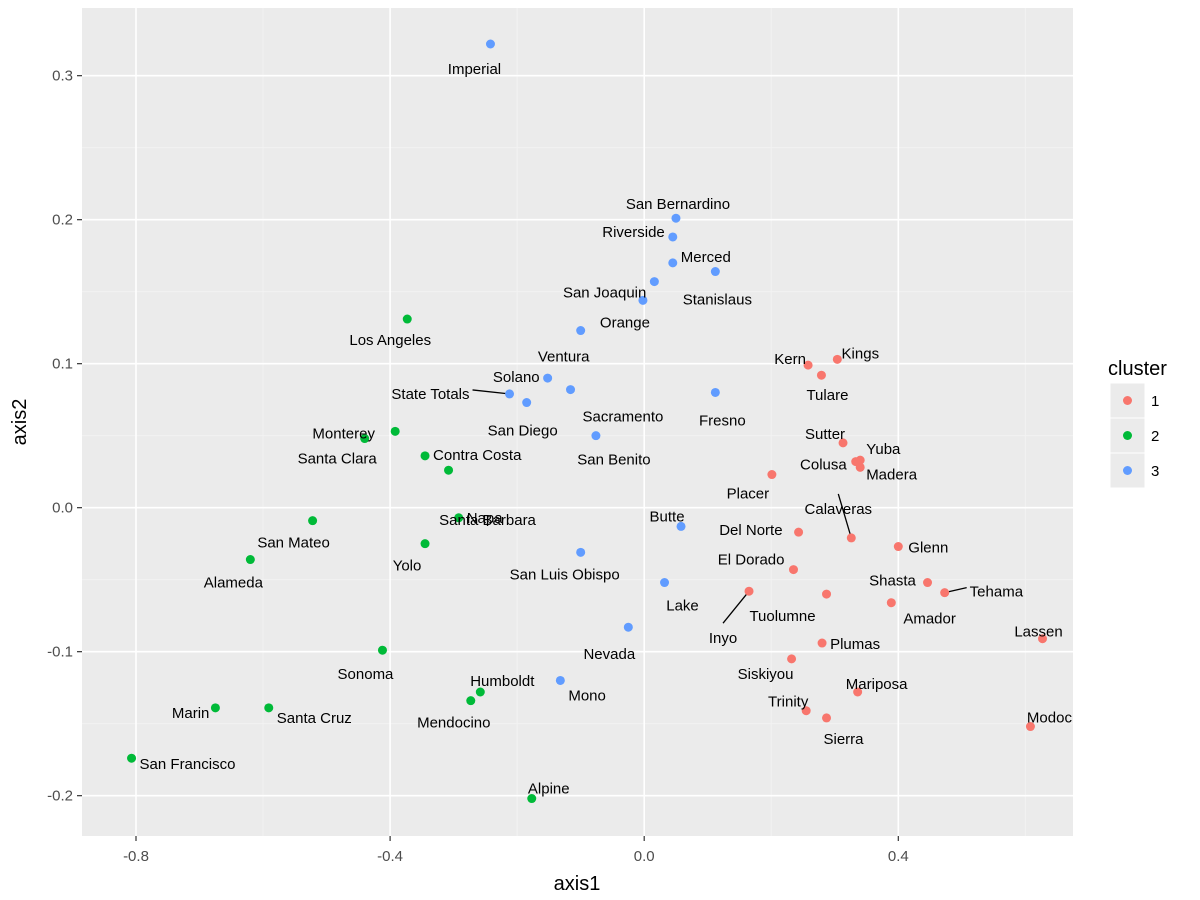 Image resolution: width=1200 pixels, height=900 pixels. Describe the element at coordinates (877, 684) in the screenshot. I see `point-label: Mariposa` at that location.